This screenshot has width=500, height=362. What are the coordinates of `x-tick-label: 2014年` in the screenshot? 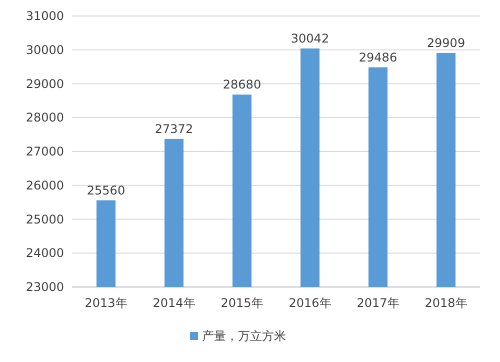 It's located at (174, 303).